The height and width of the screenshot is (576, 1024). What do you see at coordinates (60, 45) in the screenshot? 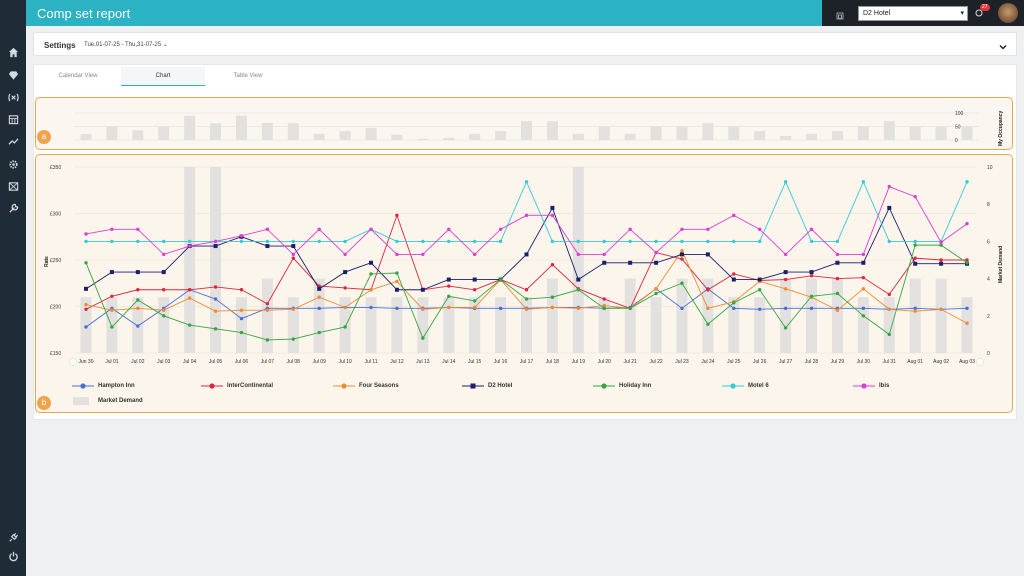
I see `settings-label: Settings` at bounding box center [60, 45].